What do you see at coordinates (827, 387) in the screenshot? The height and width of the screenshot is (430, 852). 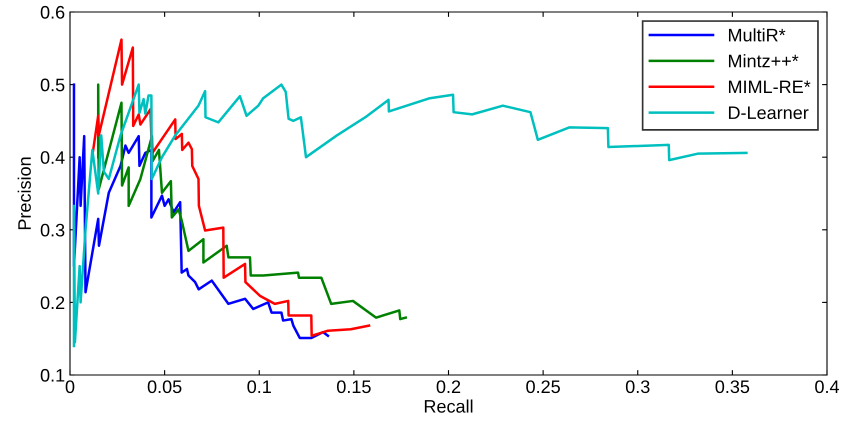 I see `x-tick-label: 0.4` at bounding box center [827, 387].